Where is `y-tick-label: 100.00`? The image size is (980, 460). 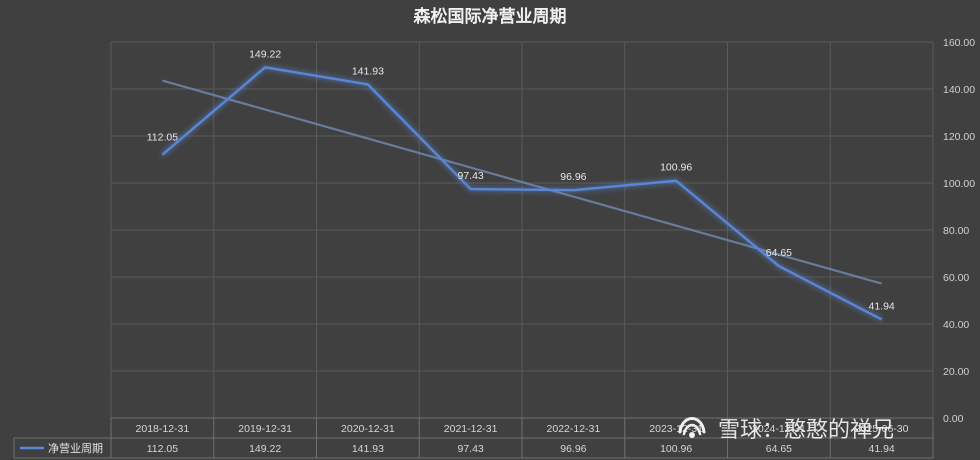 y-tick-label: 100.00 is located at coordinates (959, 184).